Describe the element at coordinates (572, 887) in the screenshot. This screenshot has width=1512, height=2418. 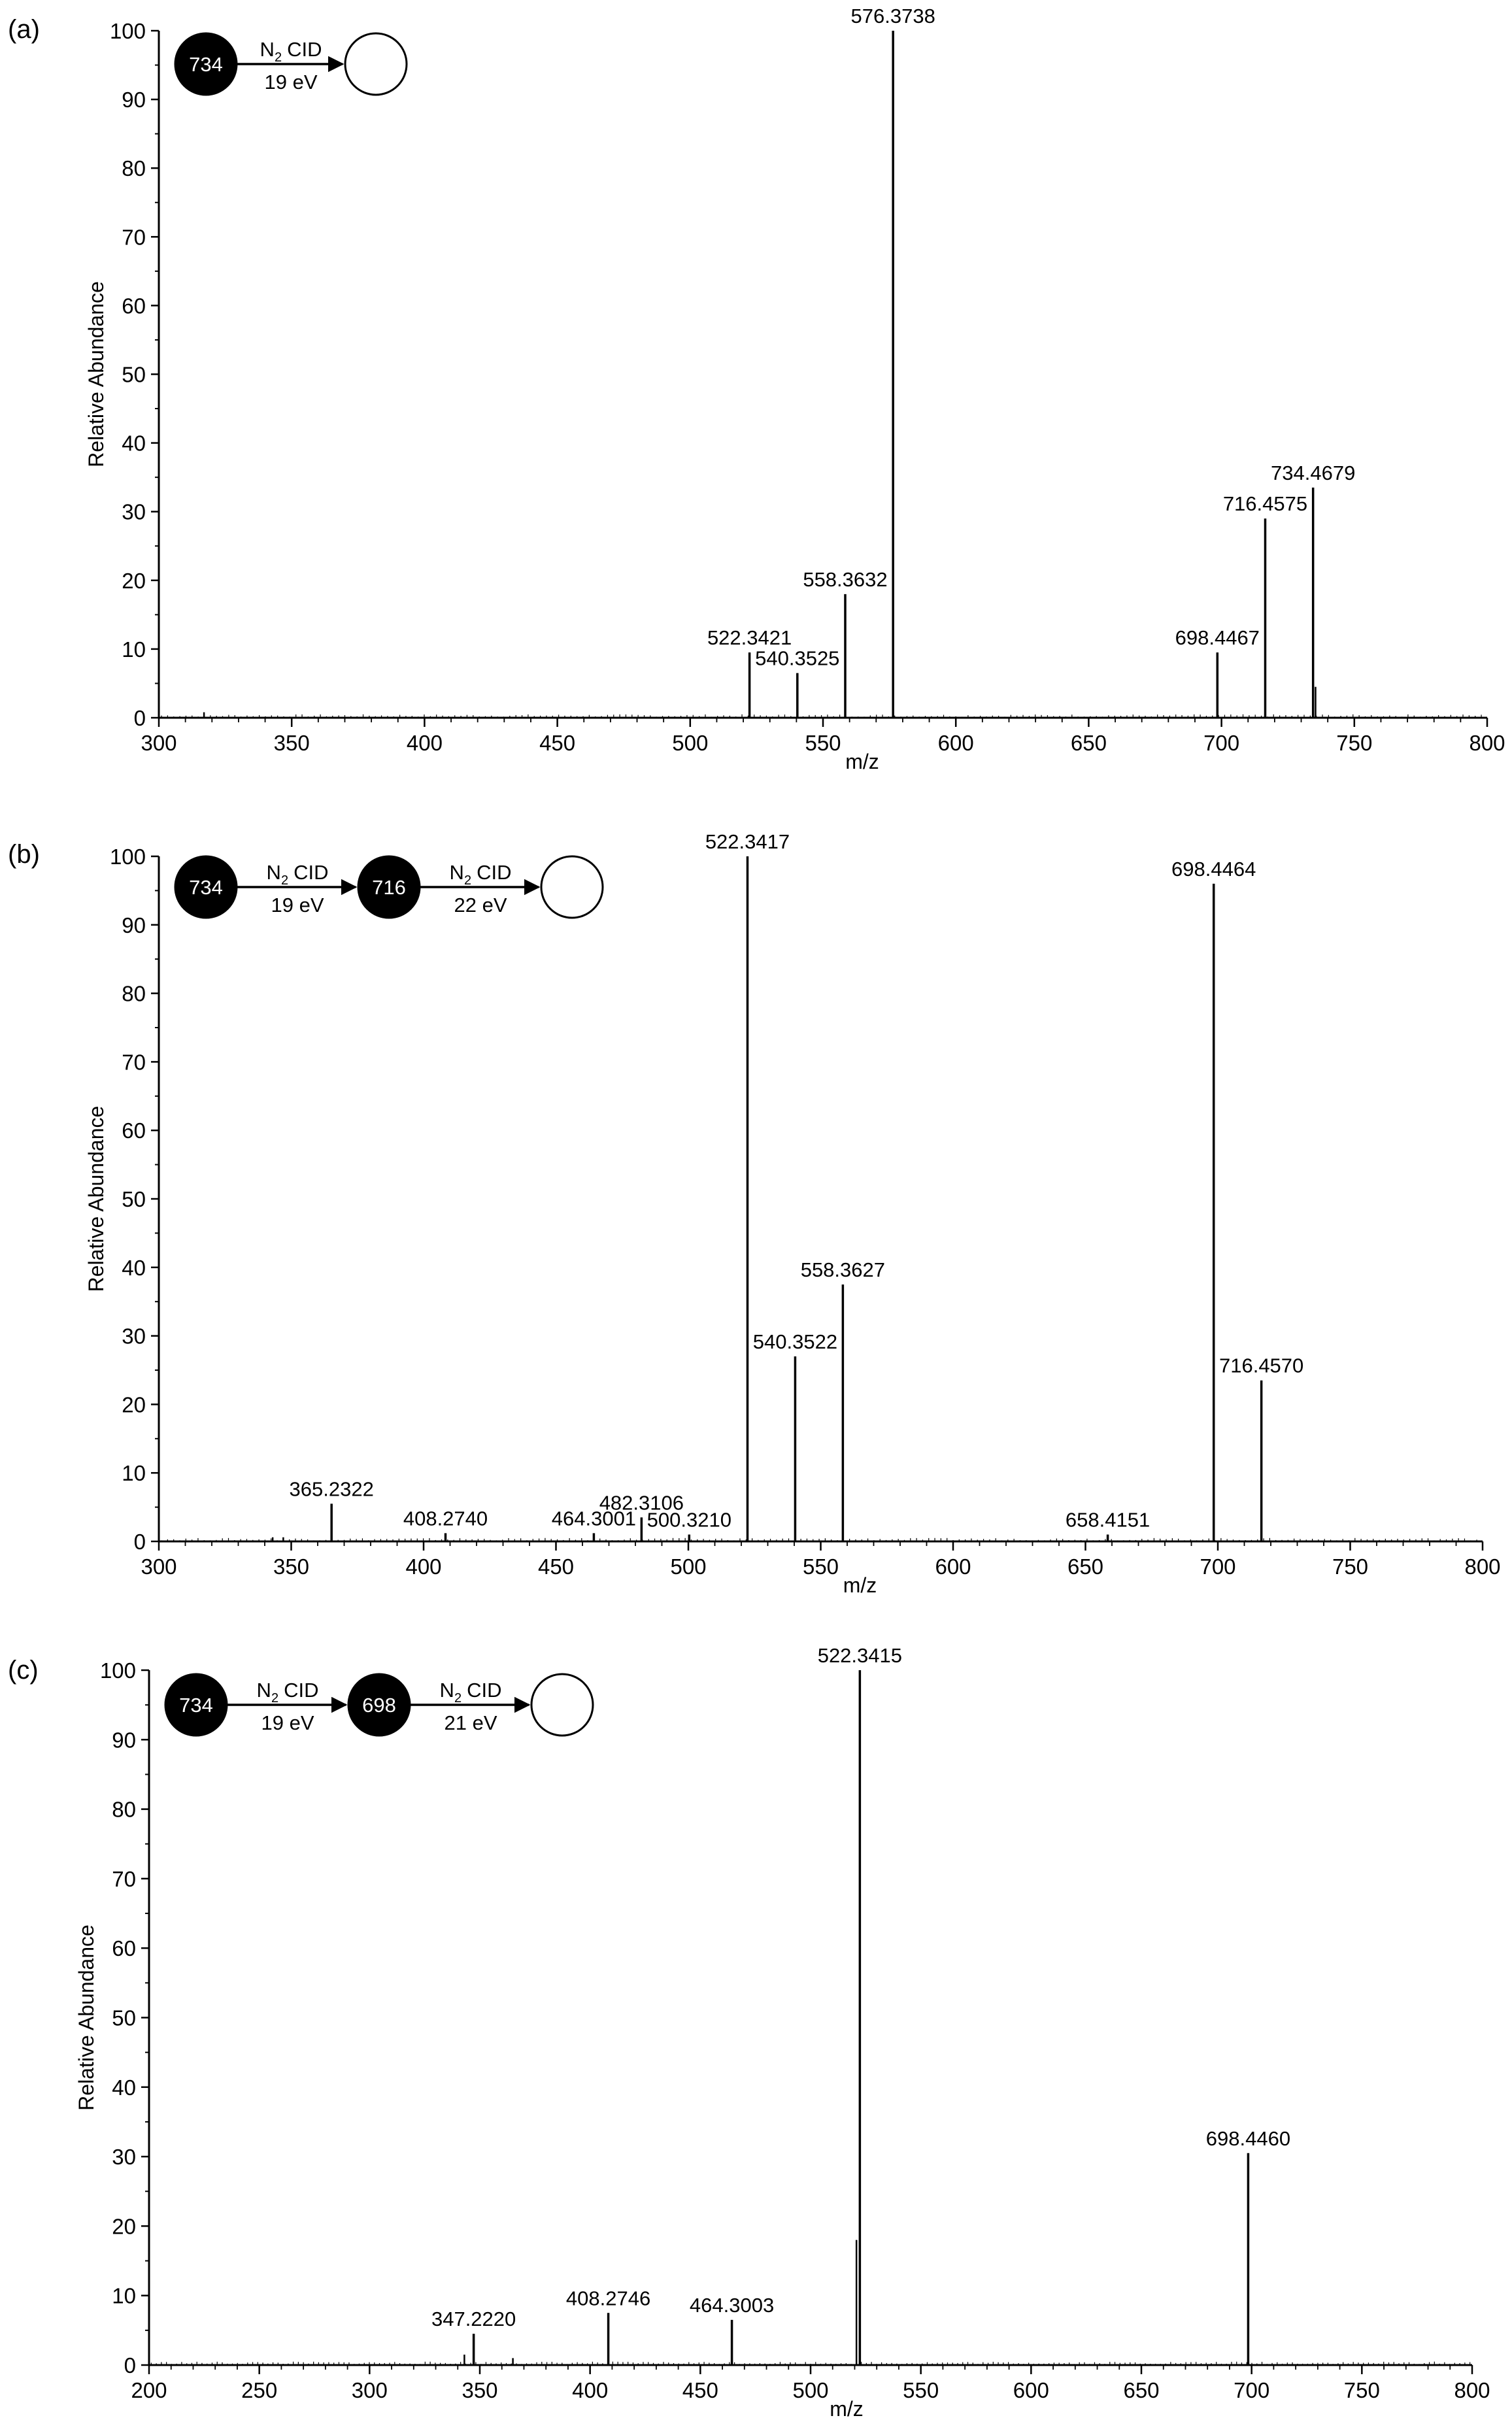
I see `product-node` at that location.